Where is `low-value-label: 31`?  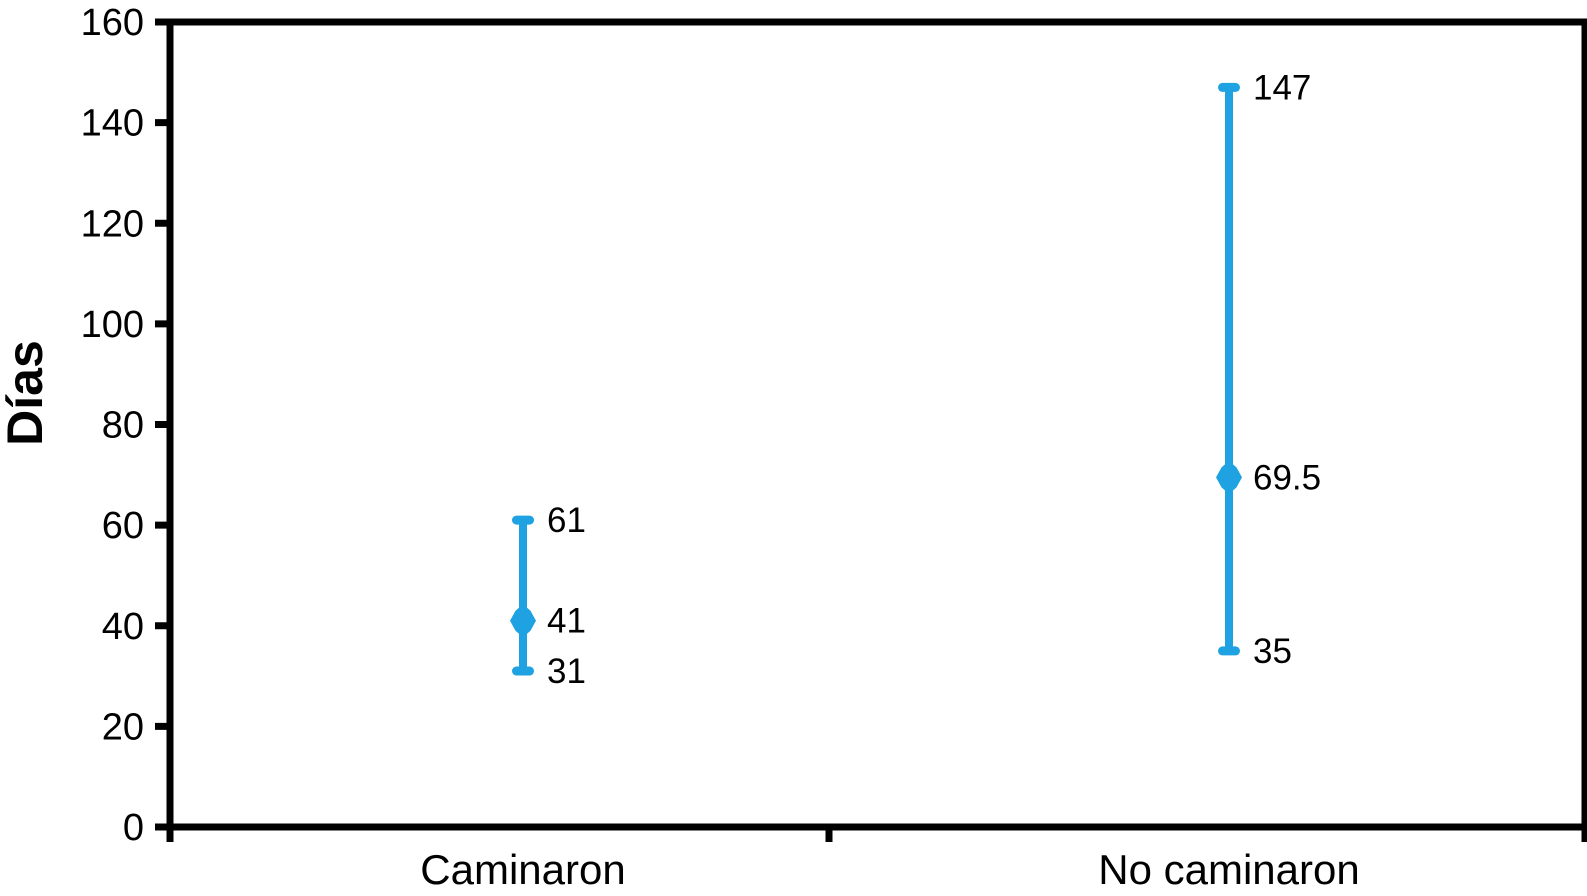 low-value-label: 31 is located at coordinates (566, 671).